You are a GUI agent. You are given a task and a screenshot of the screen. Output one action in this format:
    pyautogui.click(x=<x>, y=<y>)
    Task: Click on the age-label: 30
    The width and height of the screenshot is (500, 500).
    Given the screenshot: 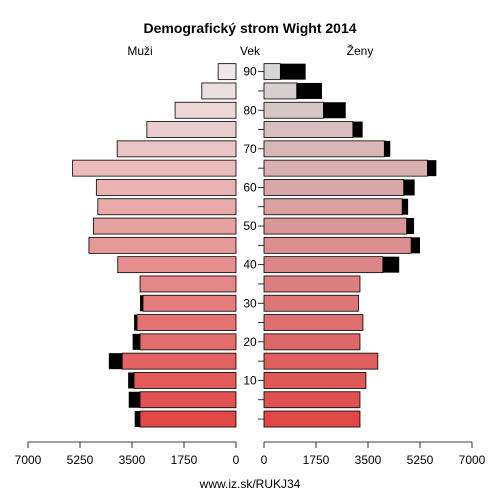 What is the action you would take?
    pyautogui.click(x=250, y=303)
    